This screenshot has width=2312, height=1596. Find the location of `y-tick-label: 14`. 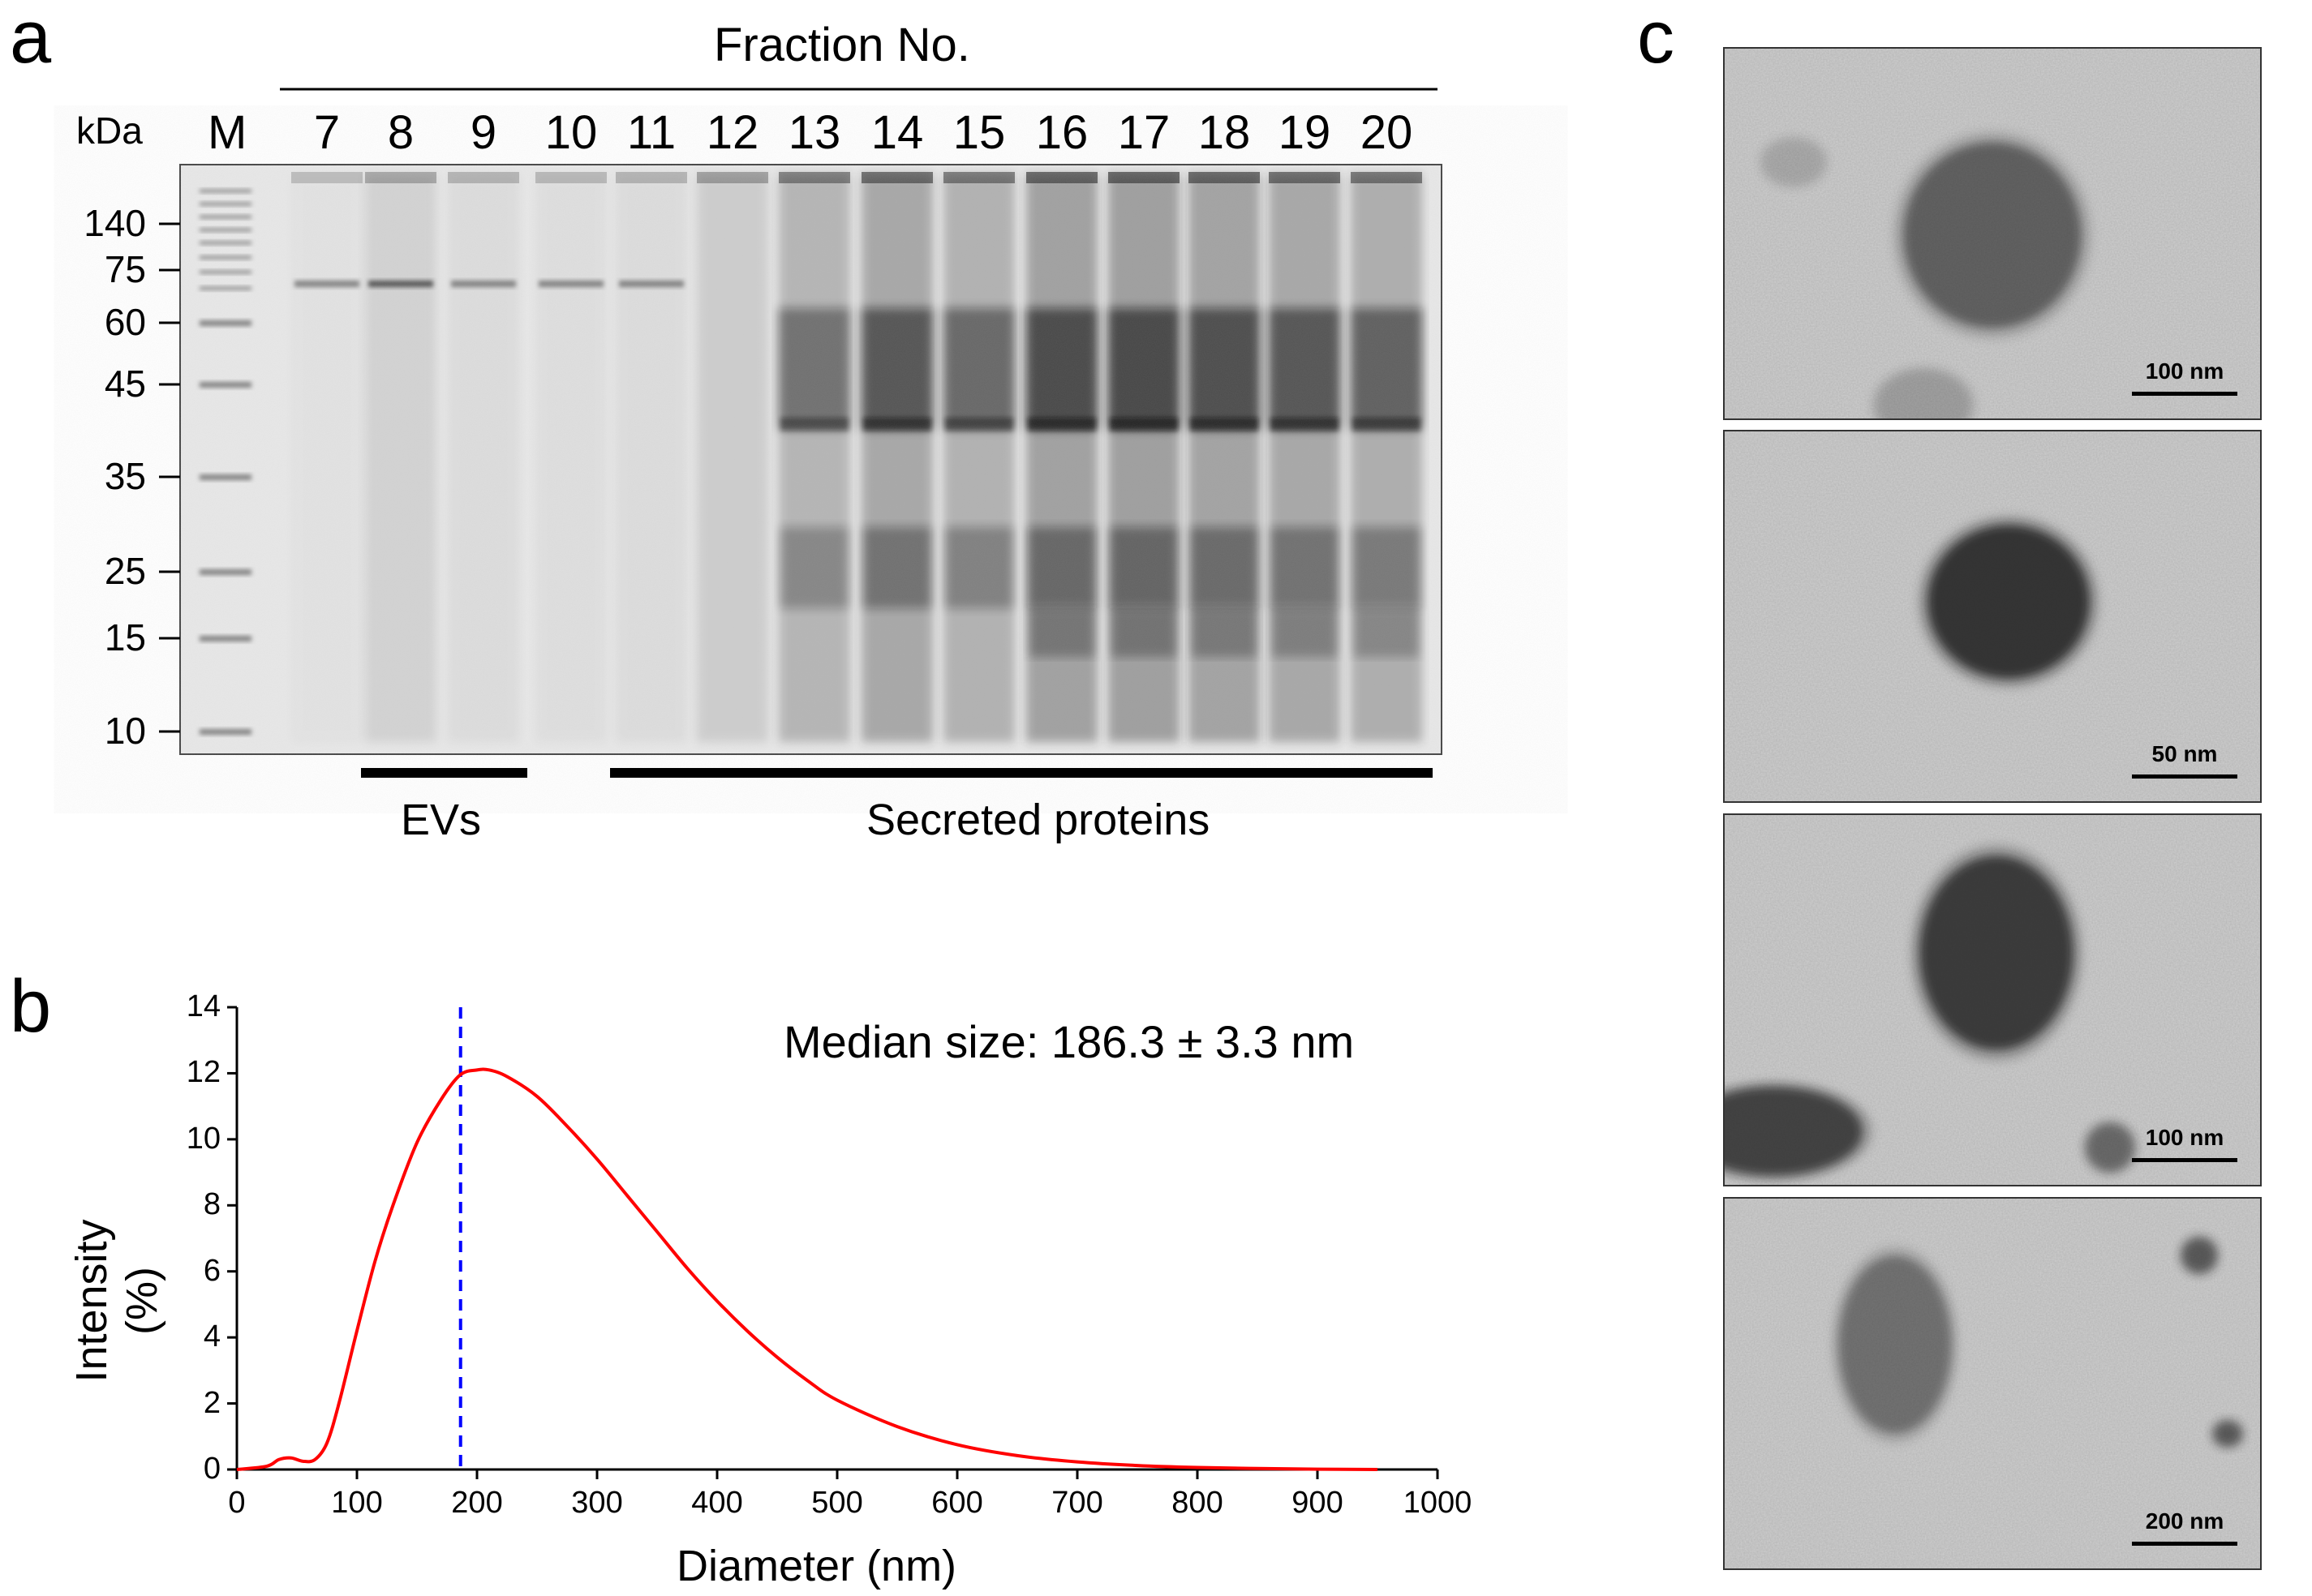

y-tick-label: 14 is located at coordinates (203, 1006).